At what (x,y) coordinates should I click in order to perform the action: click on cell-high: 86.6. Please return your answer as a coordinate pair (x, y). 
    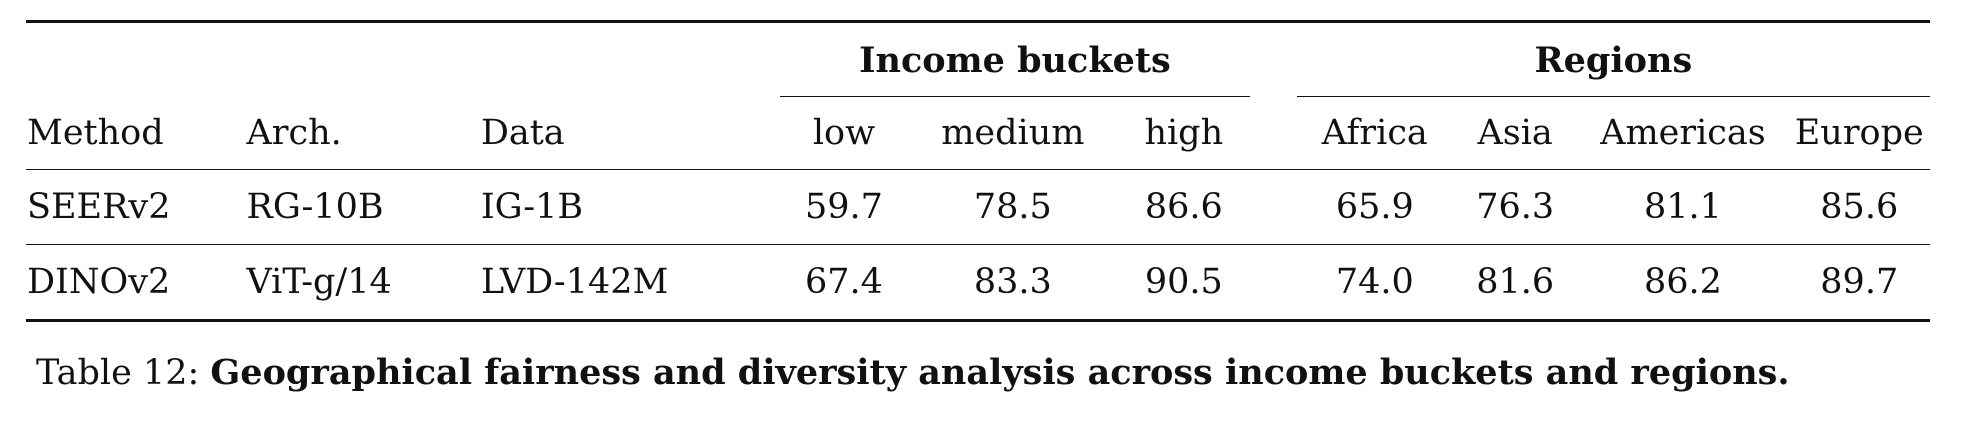
    Looking at the image, I should click on (1183, 207).